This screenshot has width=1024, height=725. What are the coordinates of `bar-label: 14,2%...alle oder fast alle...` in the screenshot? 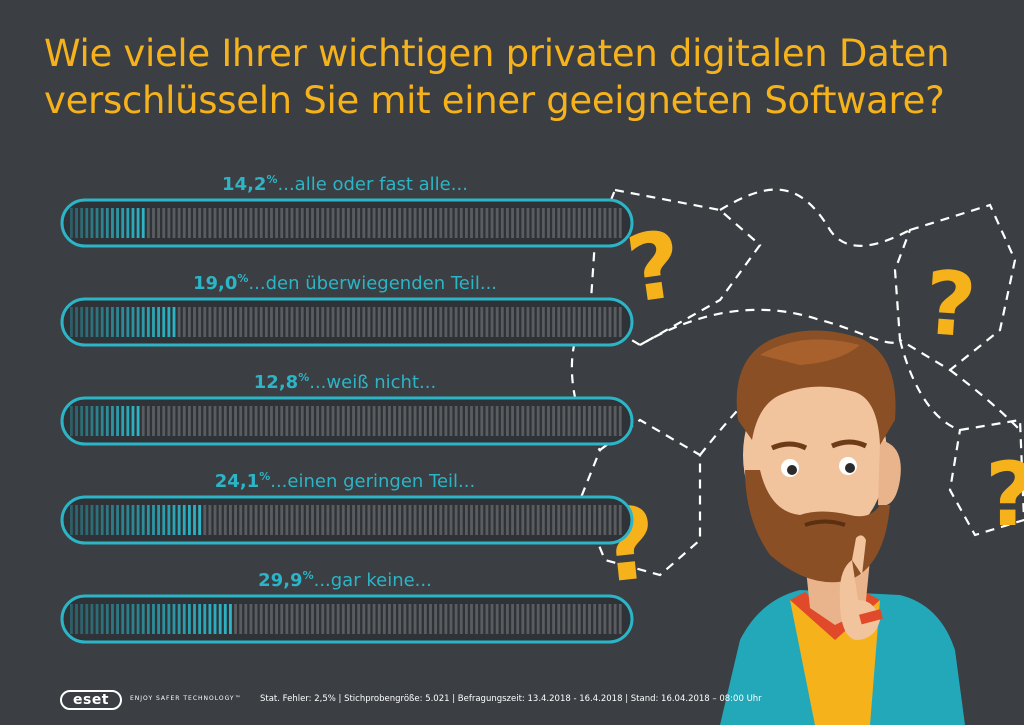 It's located at (345, 184).